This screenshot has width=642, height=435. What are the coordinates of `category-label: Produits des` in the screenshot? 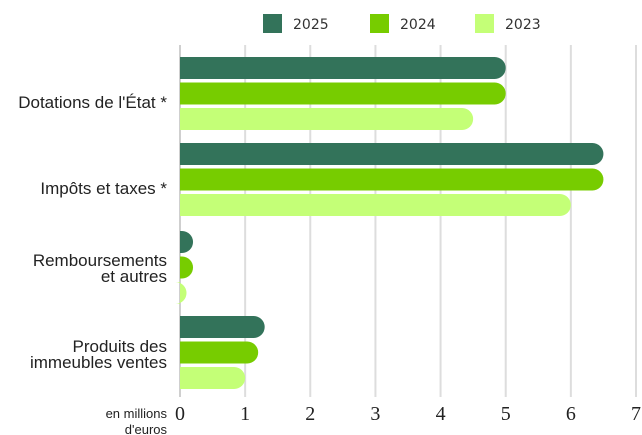 It's located at (120, 346).